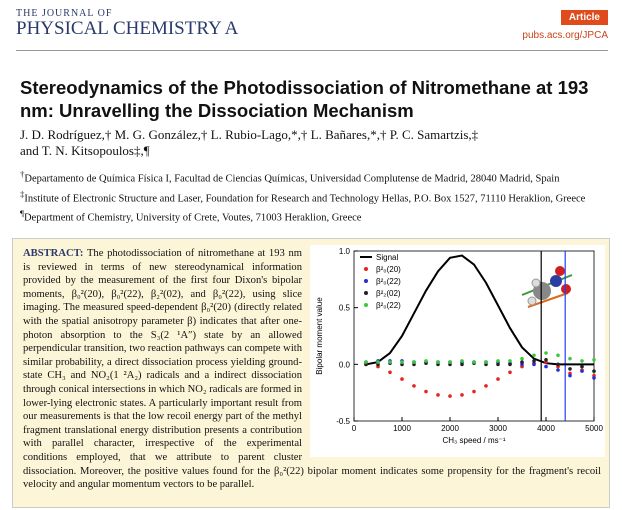  I want to click on x-tick-label: 1000, so click(402, 428).